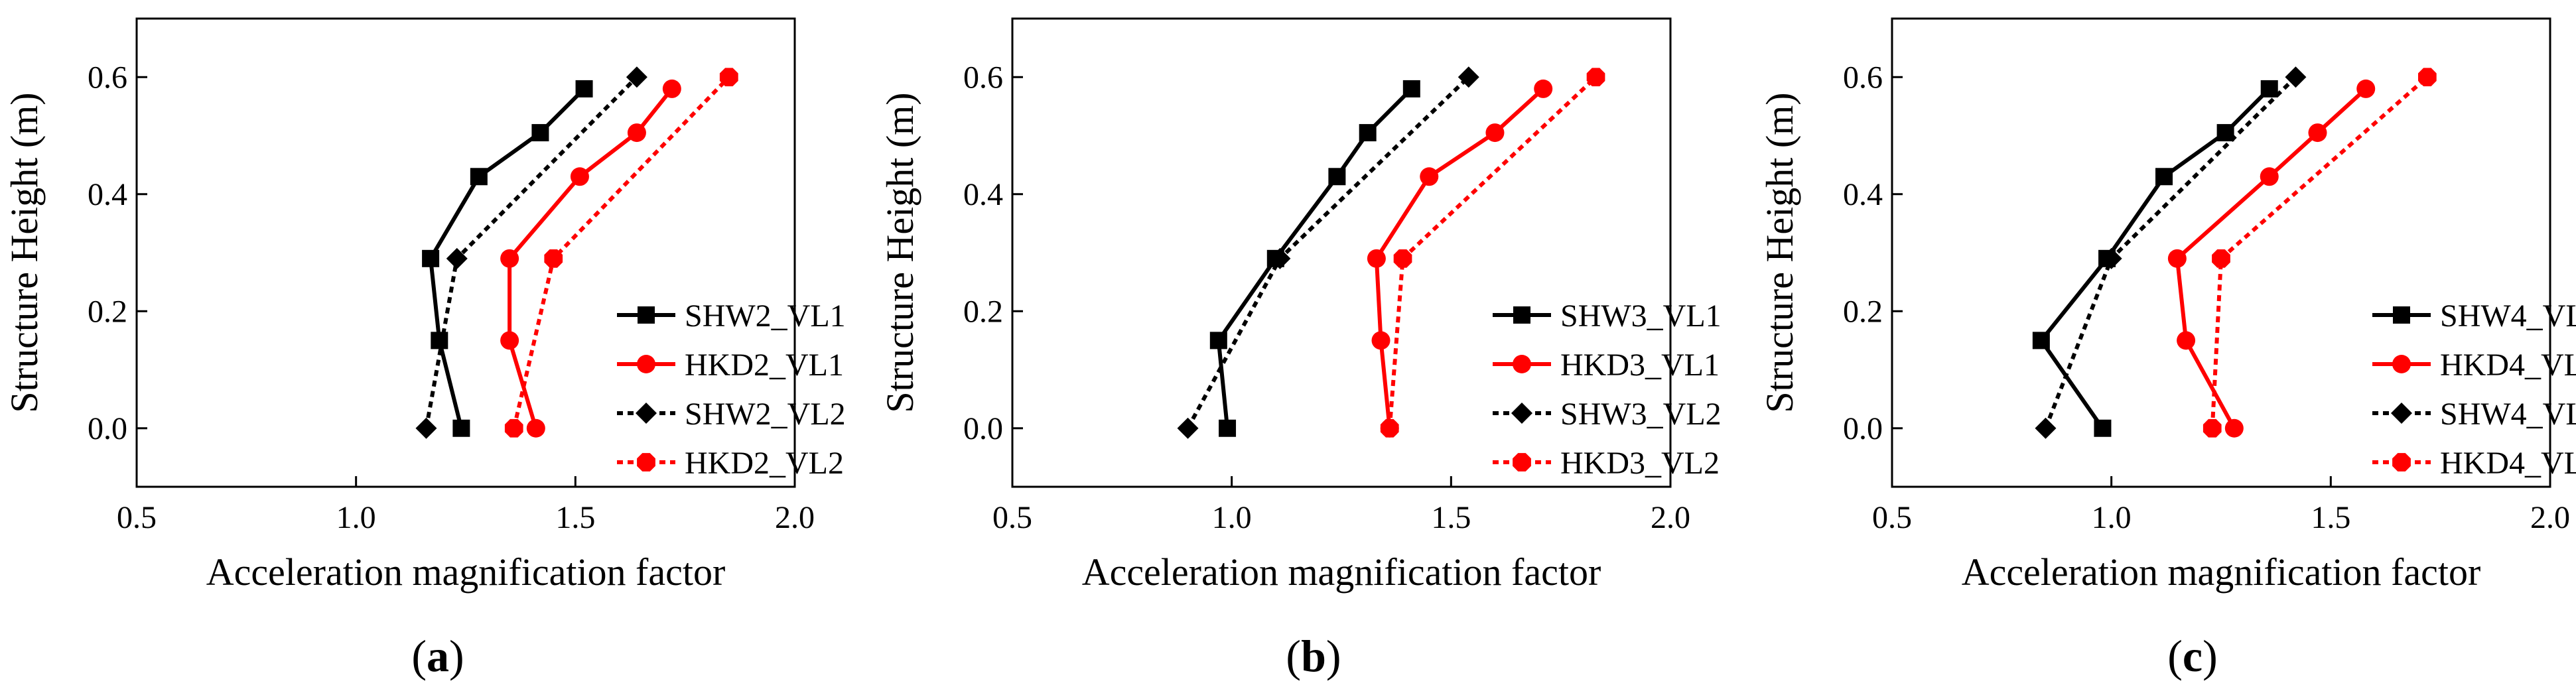 The height and width of the screenshot is (699, 2576). I want to click on series-HKD2_VL1, so click(590, 258).